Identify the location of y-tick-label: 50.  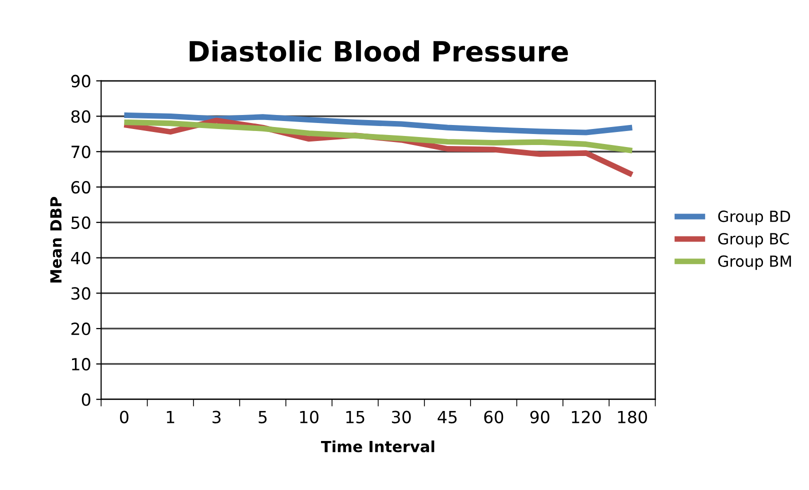
(80, 222).